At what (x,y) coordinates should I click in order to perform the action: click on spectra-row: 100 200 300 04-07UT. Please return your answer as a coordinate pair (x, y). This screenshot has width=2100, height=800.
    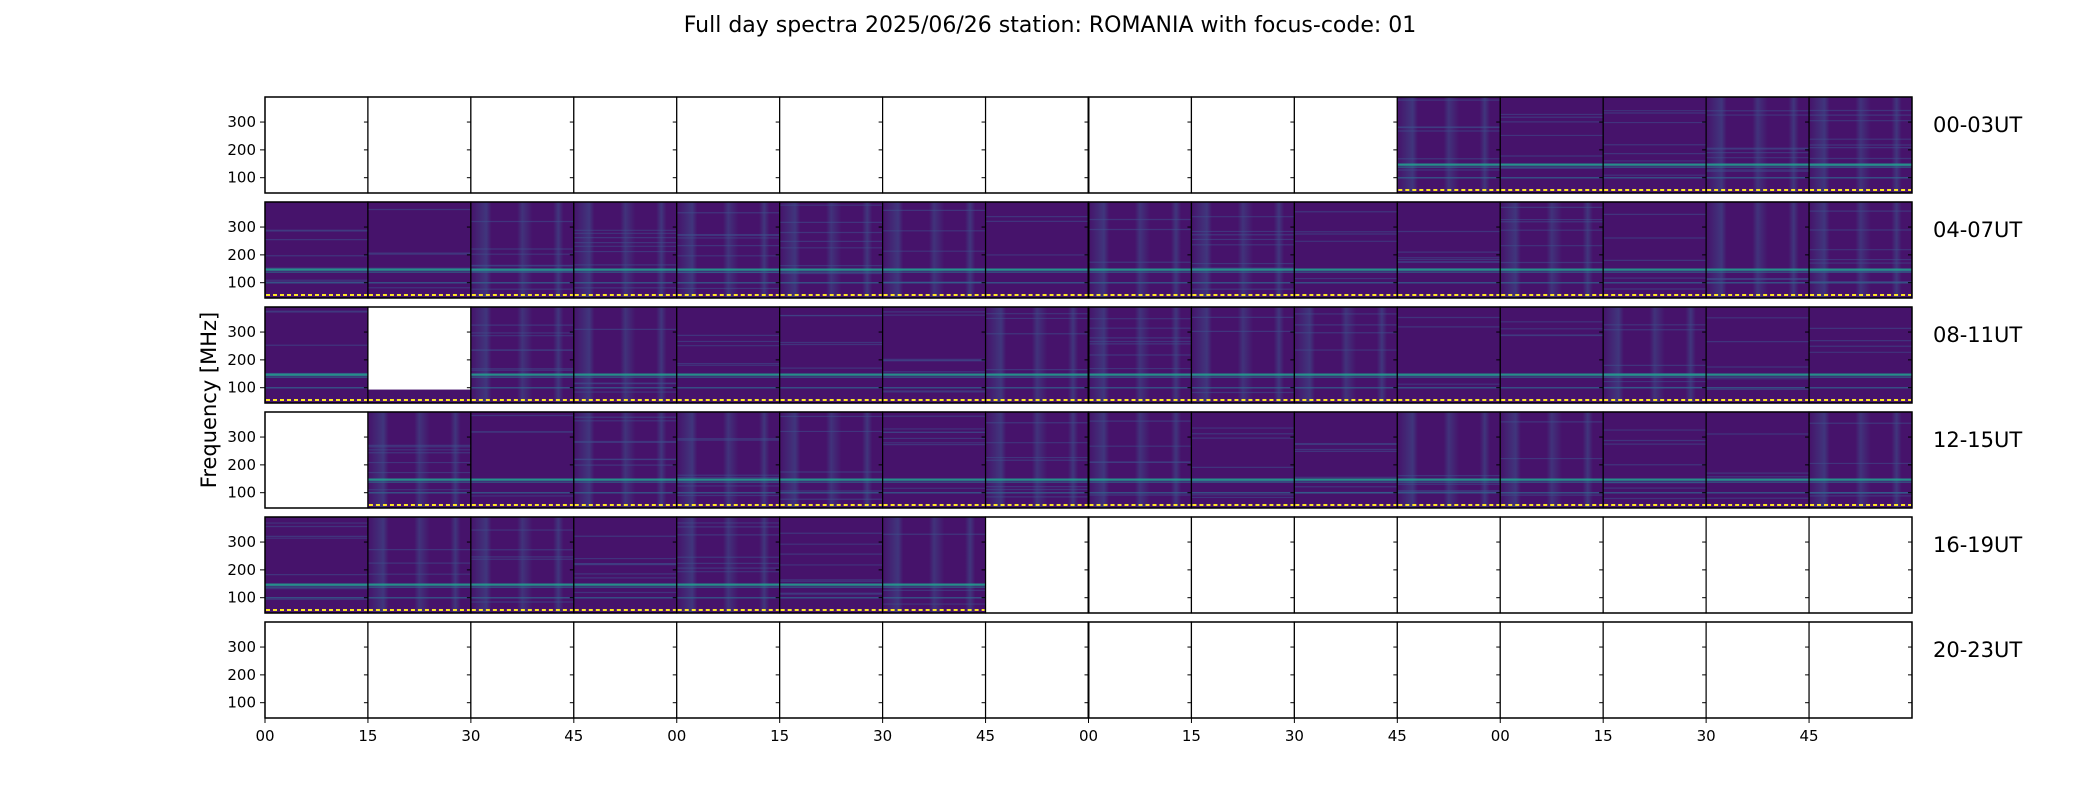
    Looking at the image, I should click on (1124, 250).